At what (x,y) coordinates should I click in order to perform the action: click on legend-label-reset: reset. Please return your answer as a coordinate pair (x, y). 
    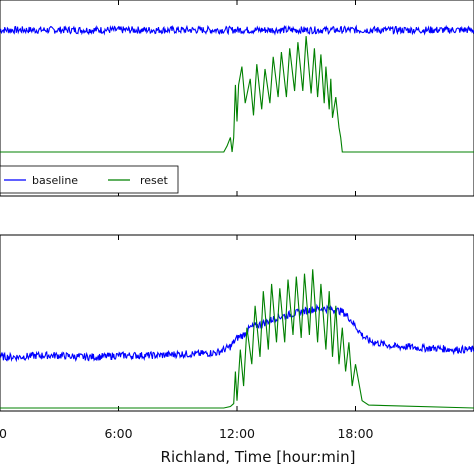
    Looking at the image, I should click on (154, 180).